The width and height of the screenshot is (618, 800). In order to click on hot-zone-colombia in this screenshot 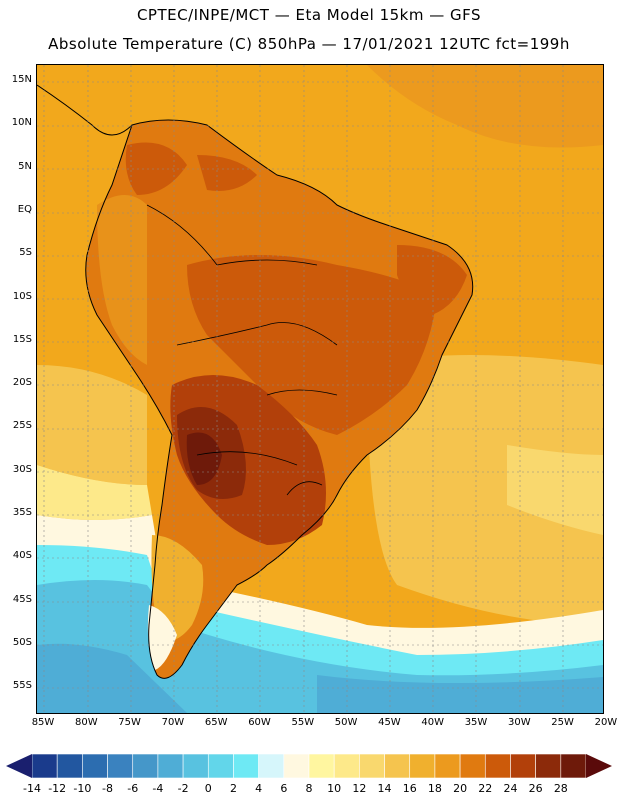, I will do `click(156, 168)`.